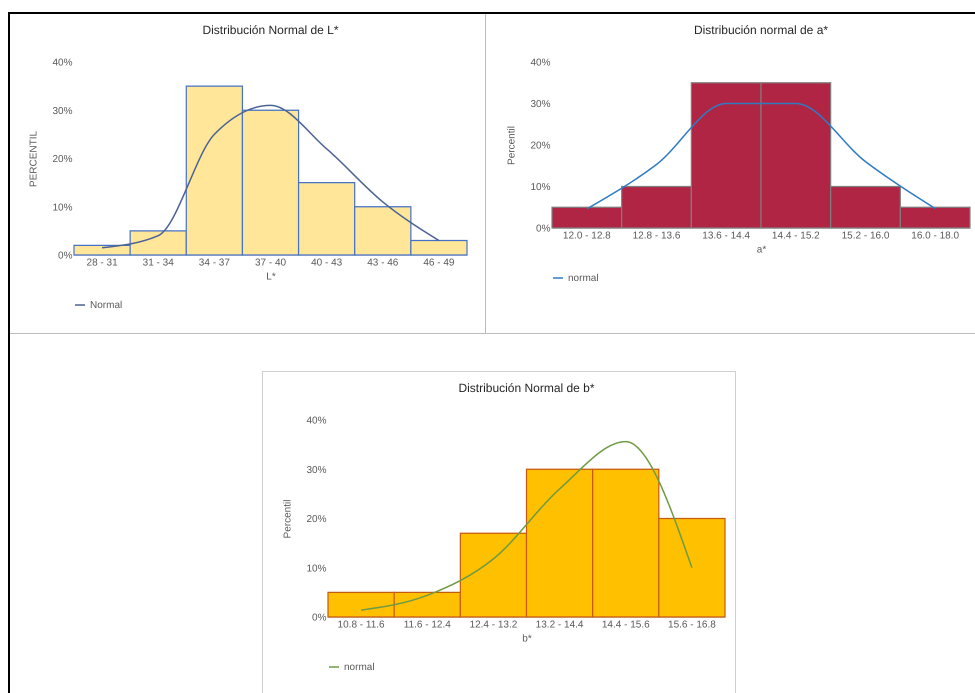 This screenshot has width=975, height=693. I want to click on x-tick-label: 15.2 - 16.0, so click(866, 236).